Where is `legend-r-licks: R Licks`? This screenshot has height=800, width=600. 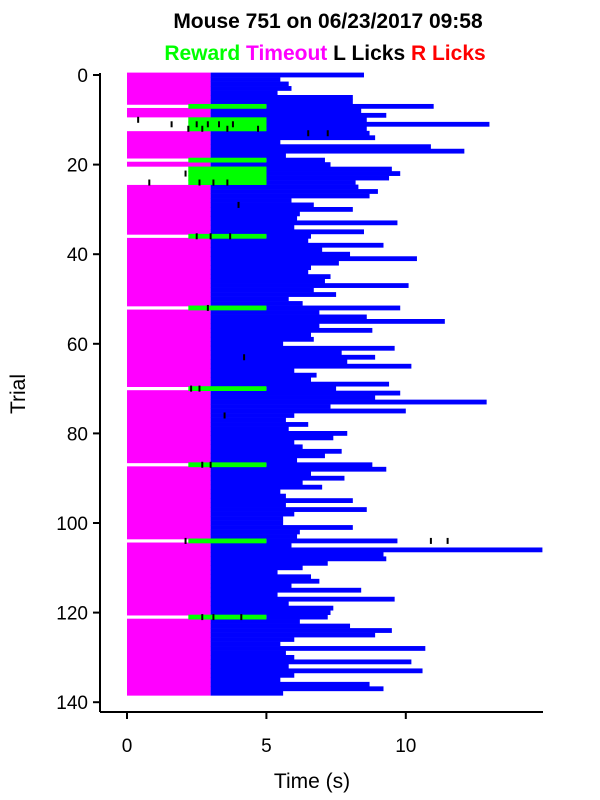
legend-r-licks: R Licks is located at coordinates (448, 53).